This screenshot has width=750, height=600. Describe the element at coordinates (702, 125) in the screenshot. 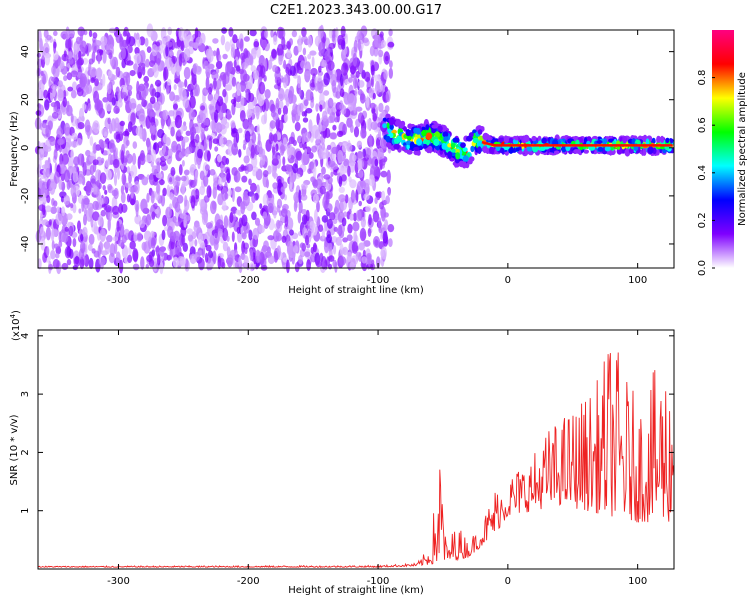

I see `colorbar-tick-label: 0.6` at that location.